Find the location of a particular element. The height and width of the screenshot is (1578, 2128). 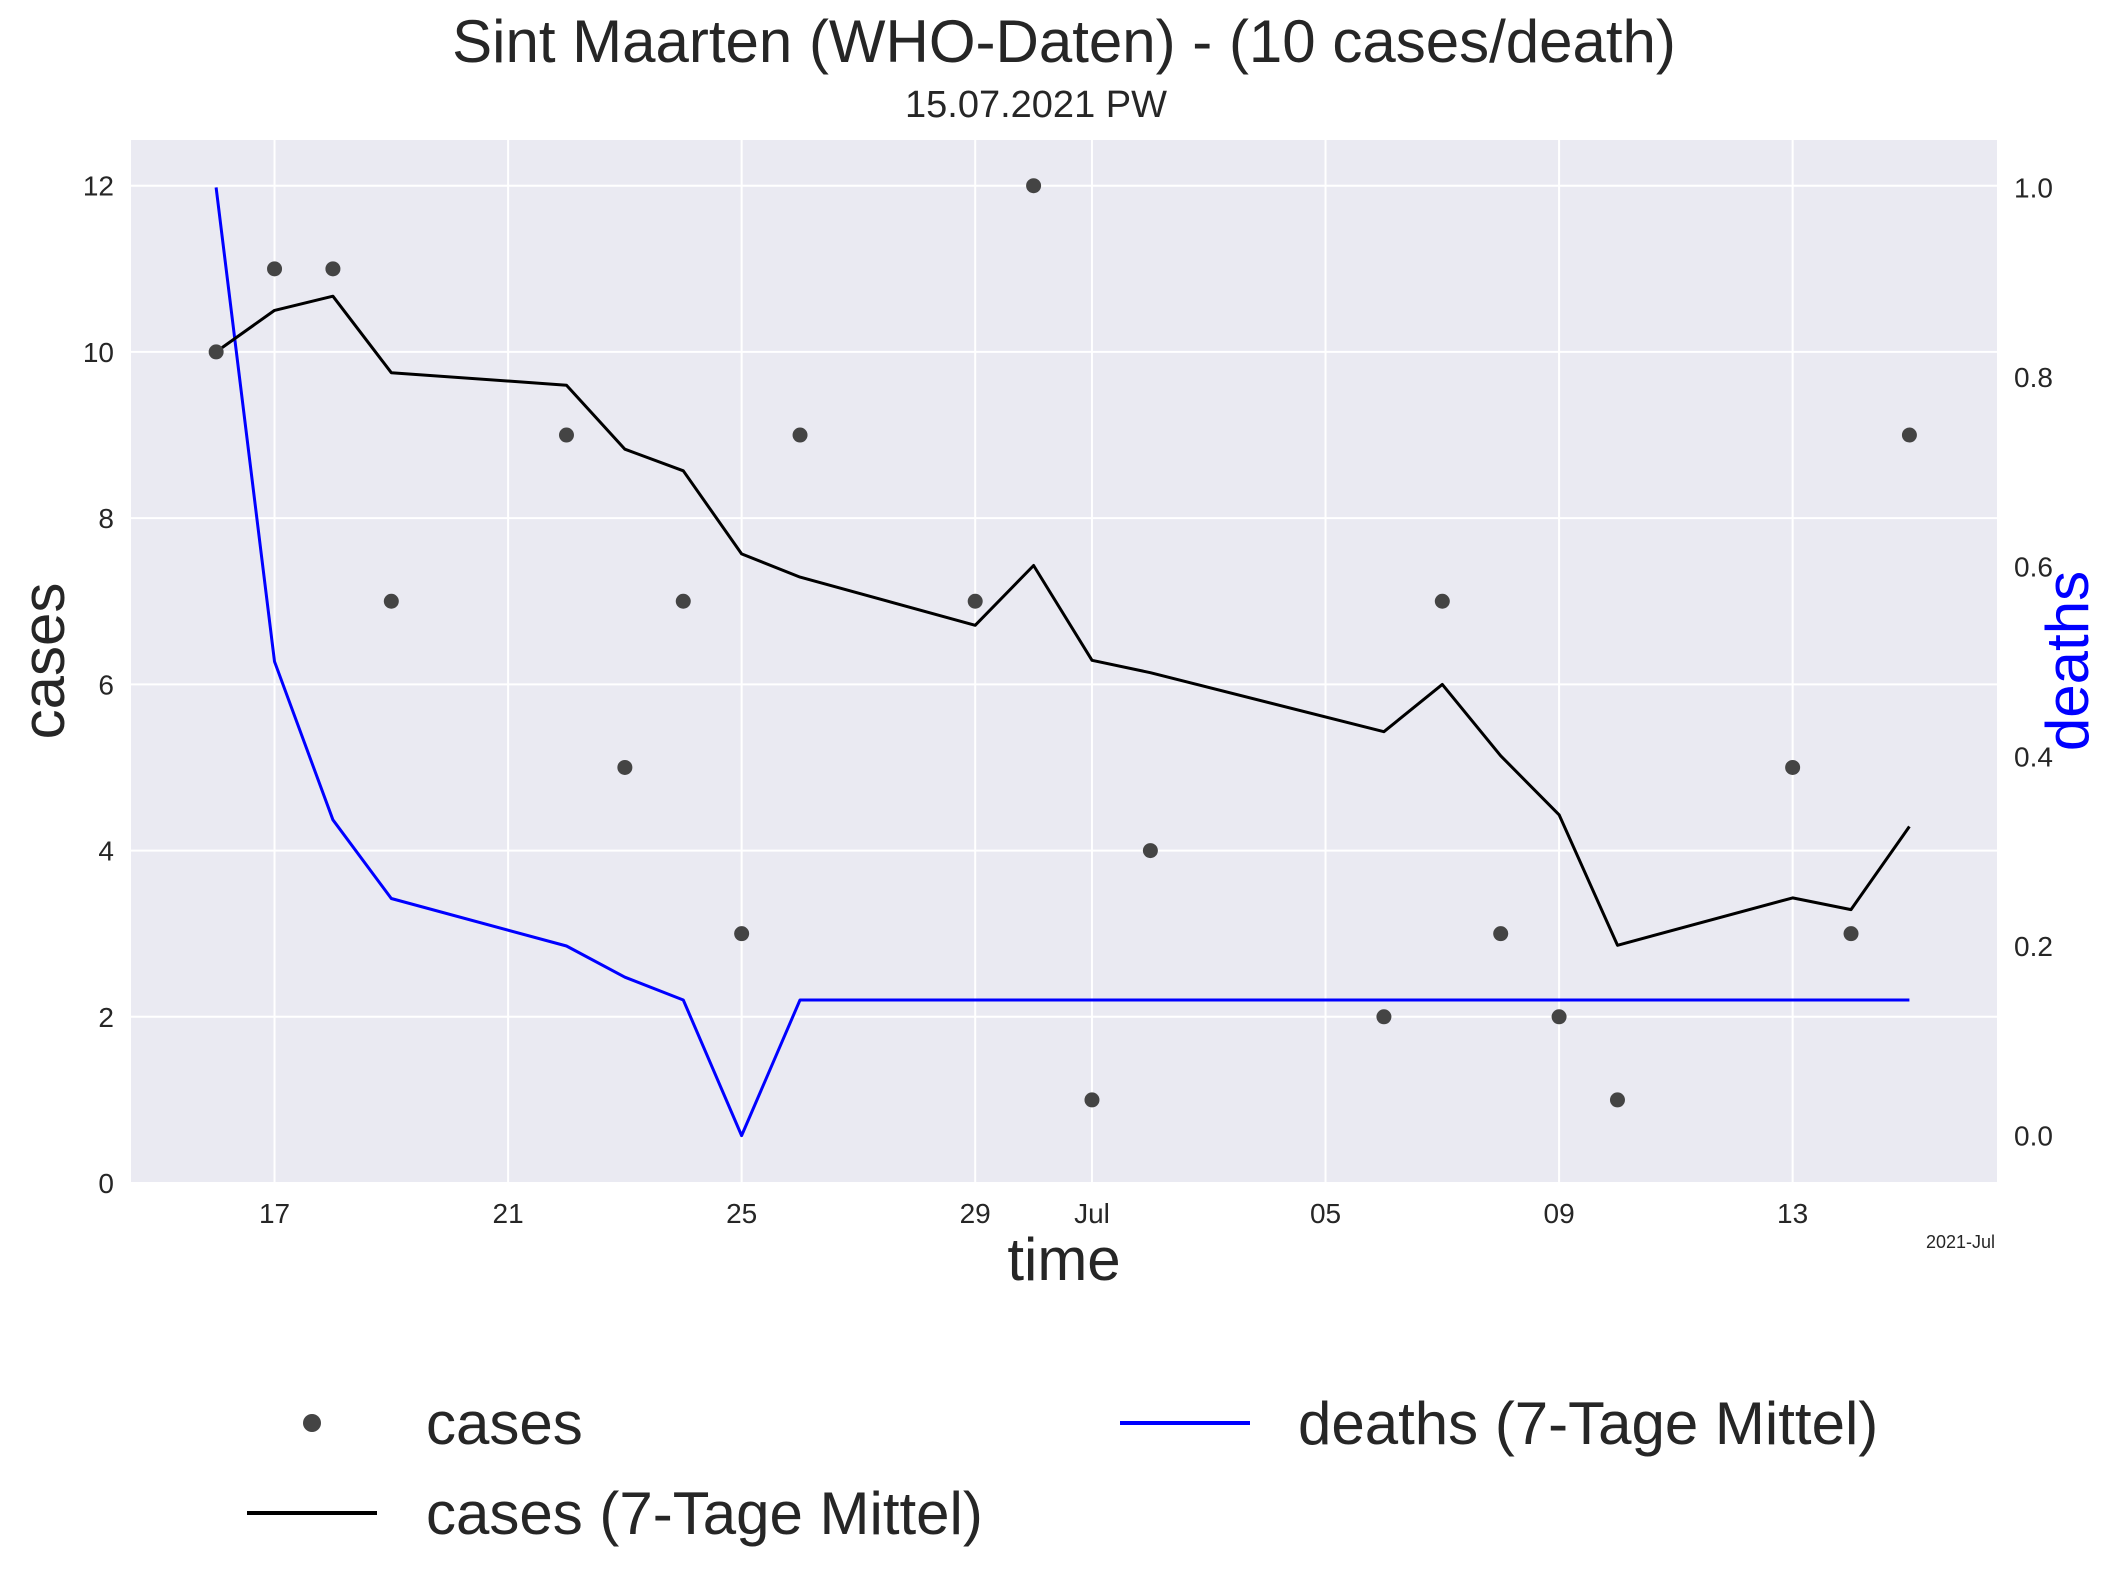

y-tick-label: 6 is located at coordinates (106, 684).